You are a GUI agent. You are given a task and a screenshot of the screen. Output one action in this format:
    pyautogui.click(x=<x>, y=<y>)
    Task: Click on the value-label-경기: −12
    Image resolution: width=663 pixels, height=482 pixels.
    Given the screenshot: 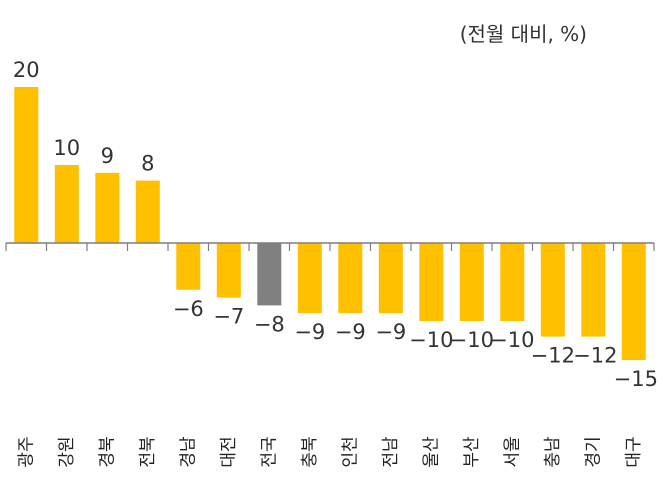 What is the action you would take?
    pyautogui.click(x=595, y=356)
    